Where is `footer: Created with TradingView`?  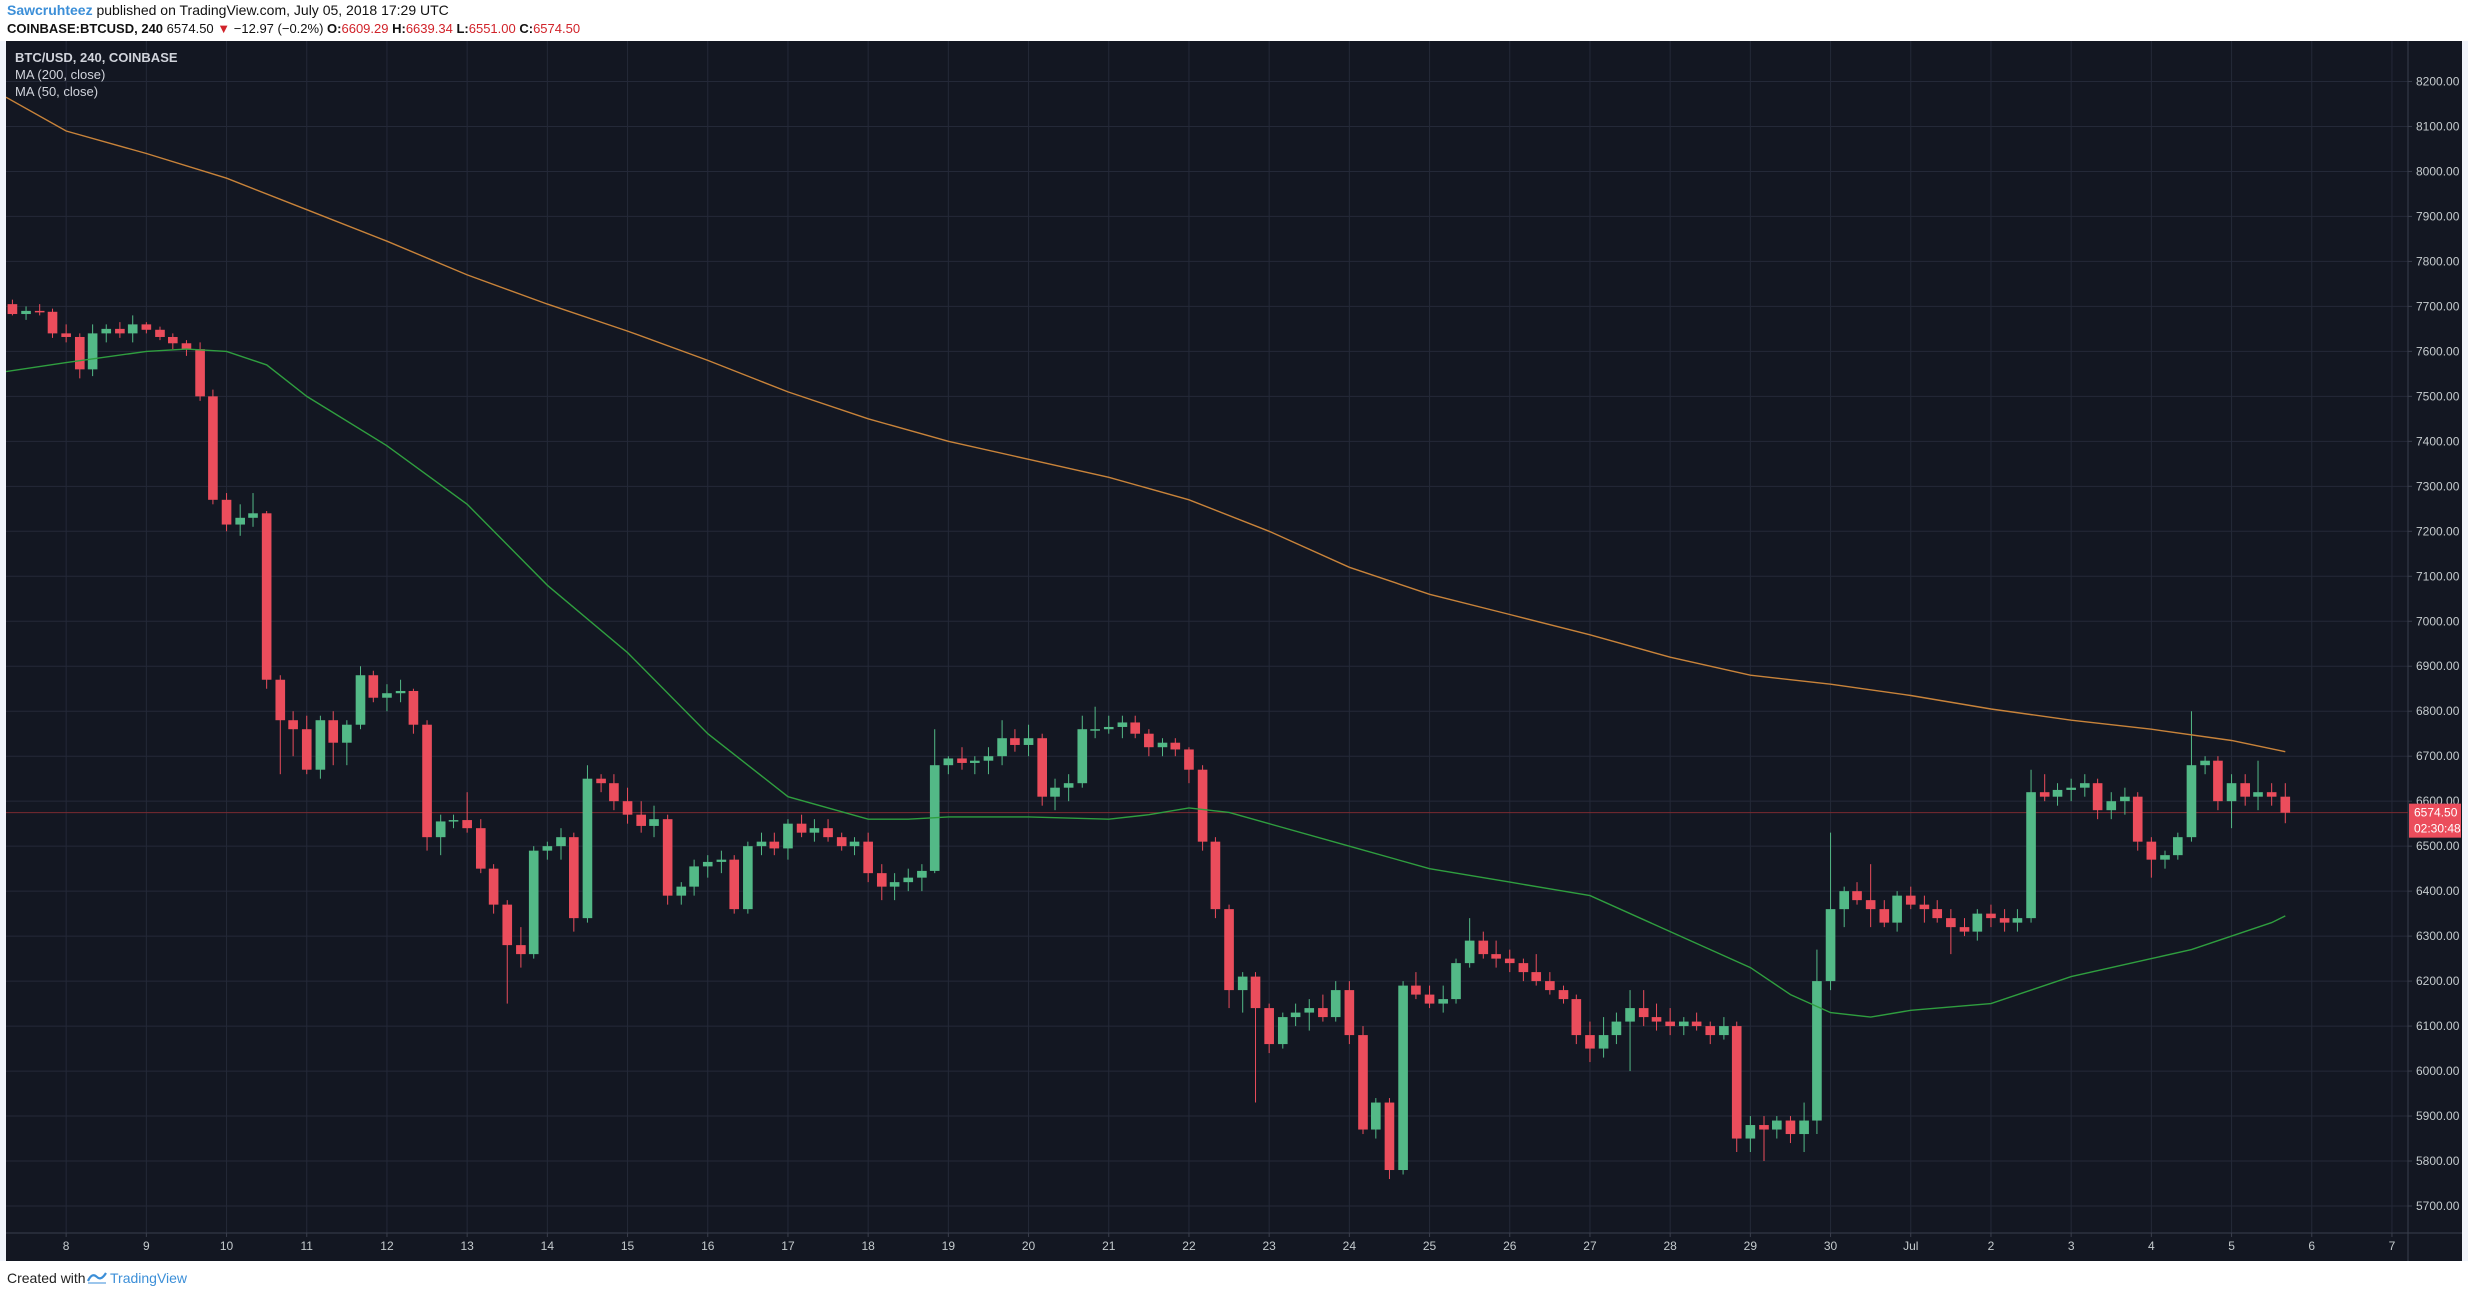 footer: Created with TradingView is located at coordinates (1234, 1277).